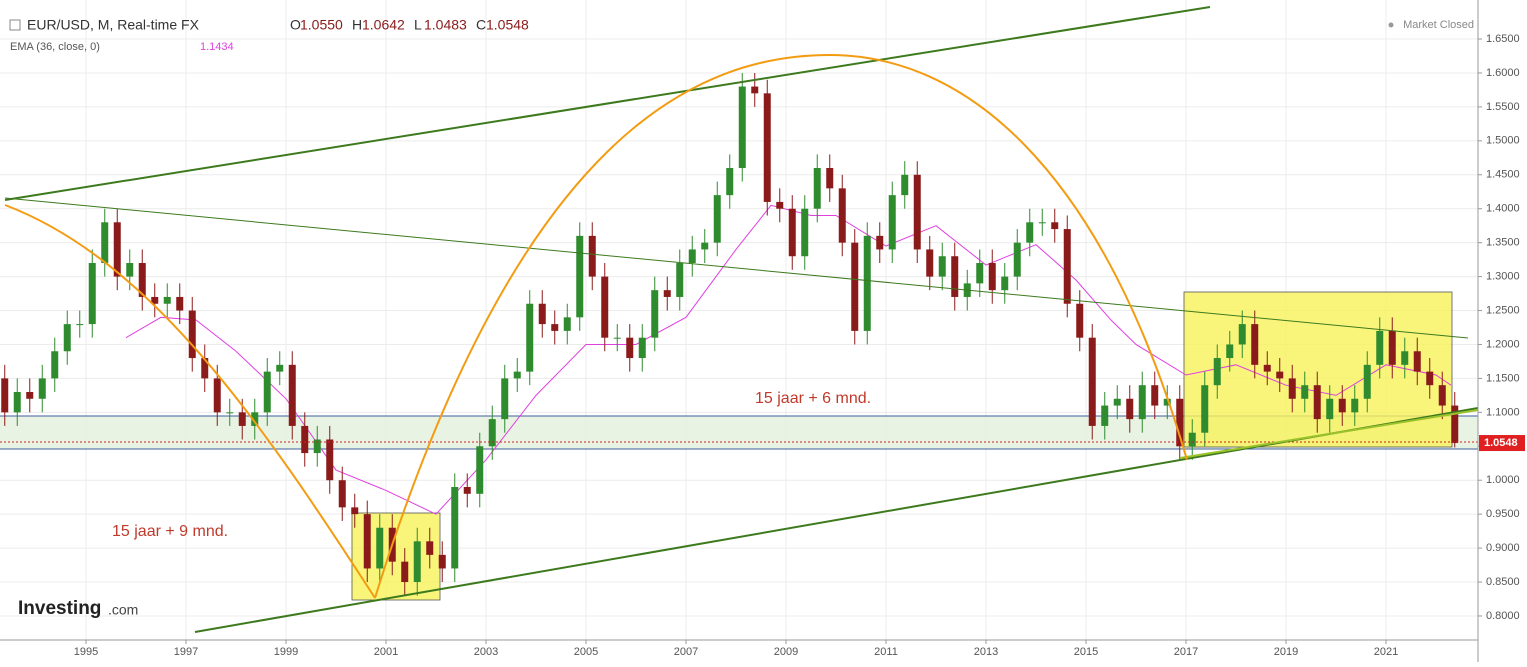  I want to click on y-tick-label: 0.8500, so click(1503, 582).